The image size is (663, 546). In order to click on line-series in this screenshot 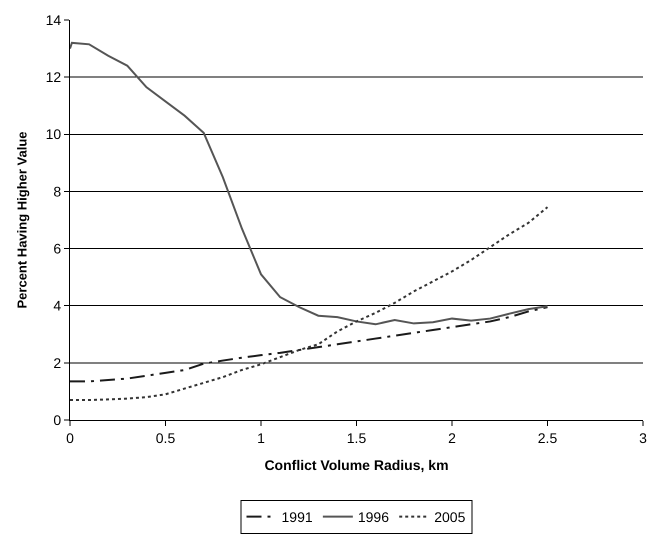, I will do `click(309, 344)`.